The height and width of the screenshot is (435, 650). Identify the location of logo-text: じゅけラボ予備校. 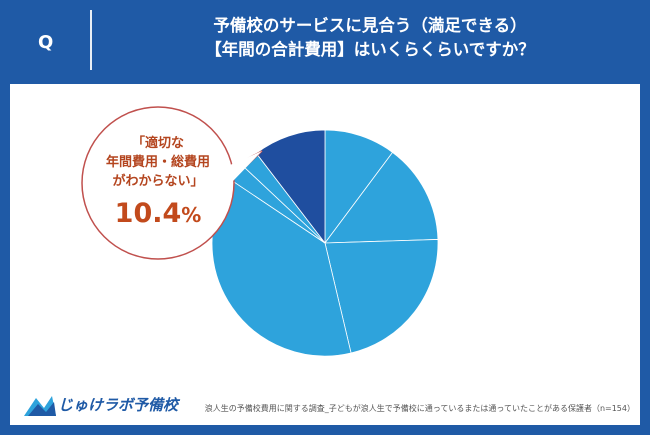
(118, 405).